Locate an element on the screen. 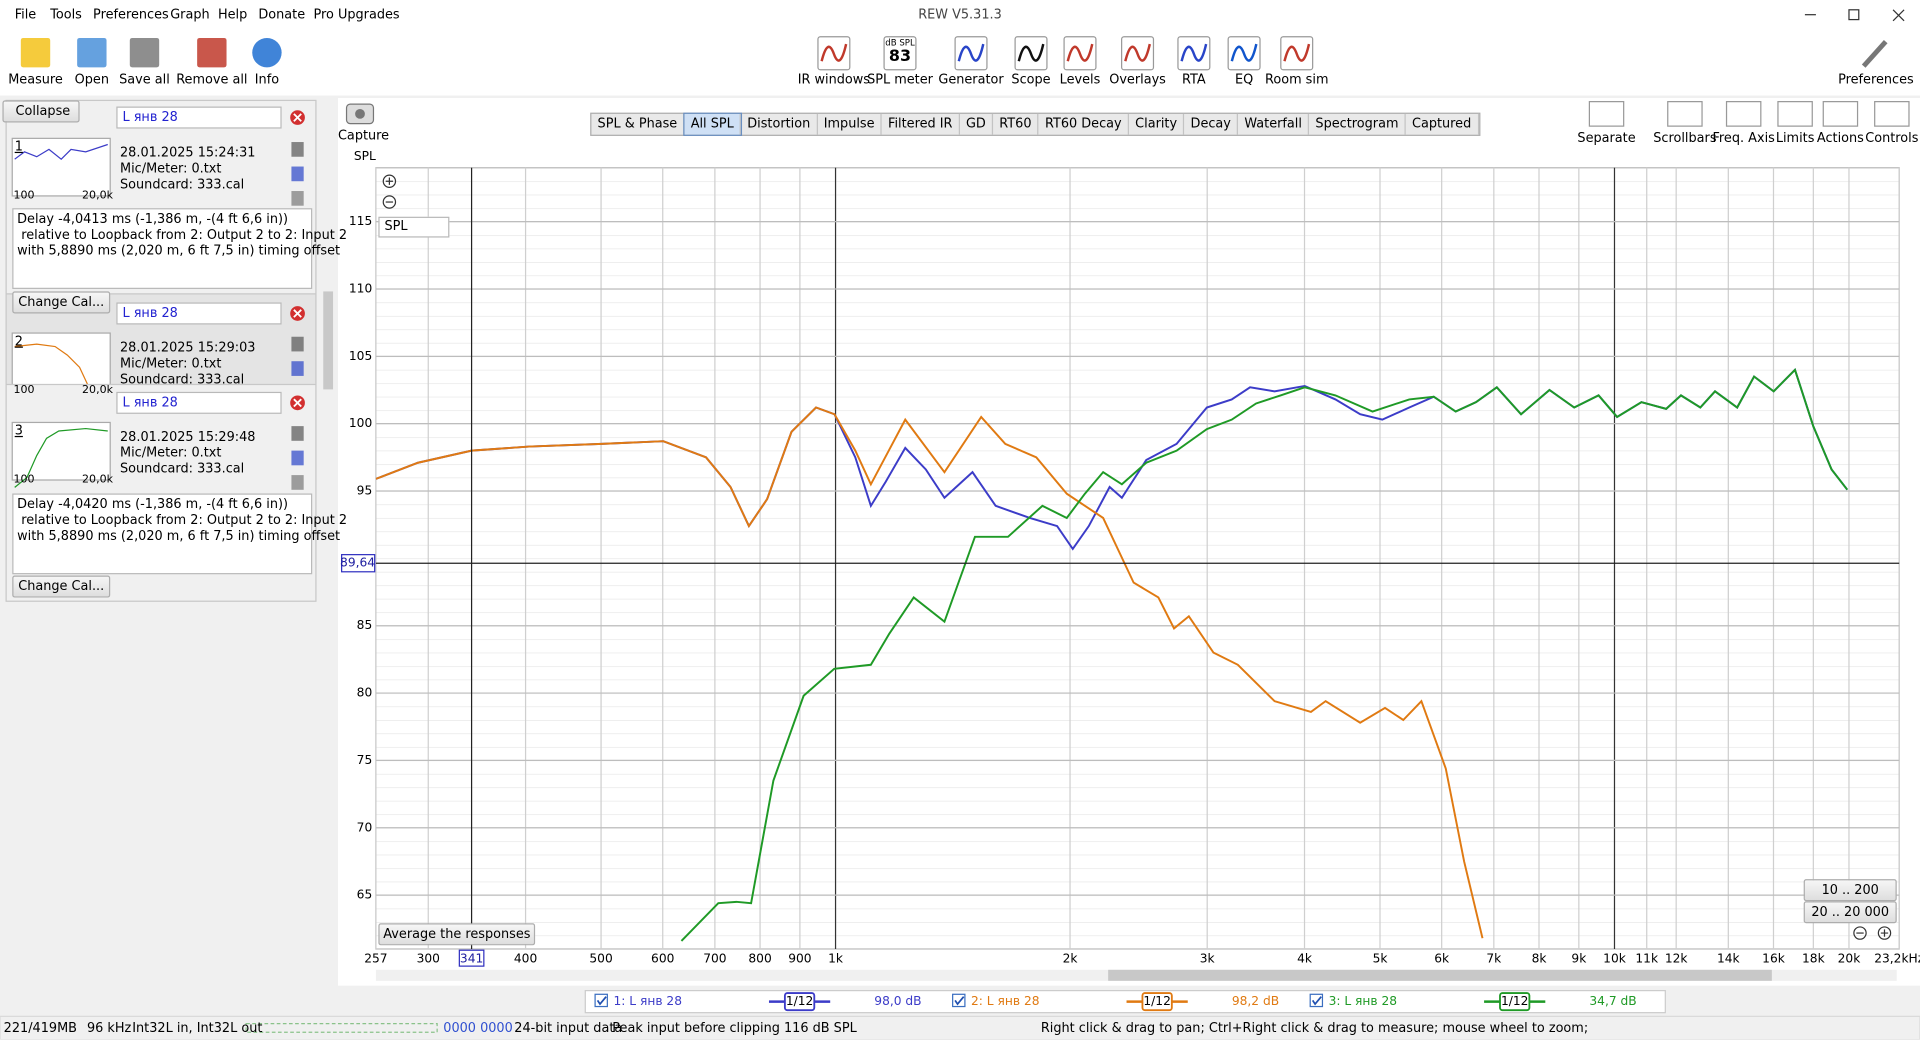  tab: Waterfall is located at coordinates (1274, 124).